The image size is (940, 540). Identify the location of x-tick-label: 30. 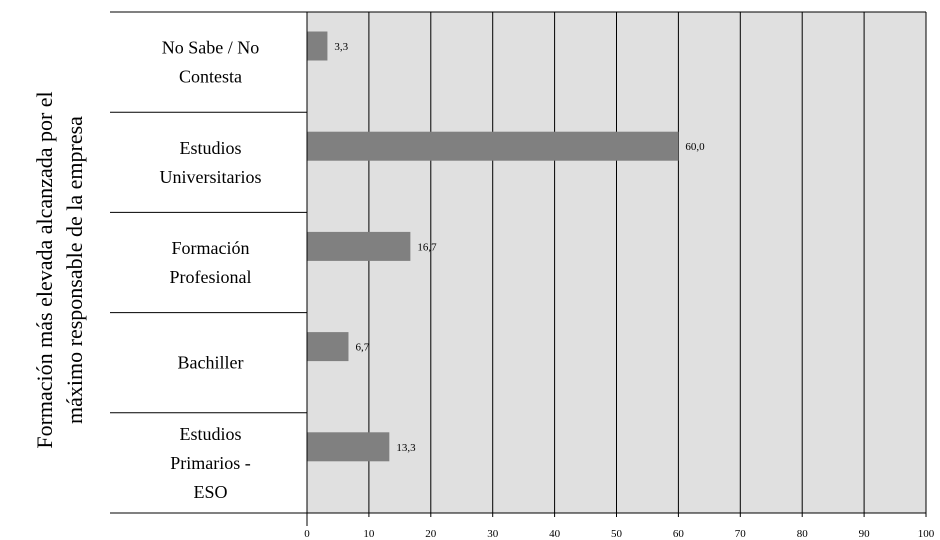
(493, 534).